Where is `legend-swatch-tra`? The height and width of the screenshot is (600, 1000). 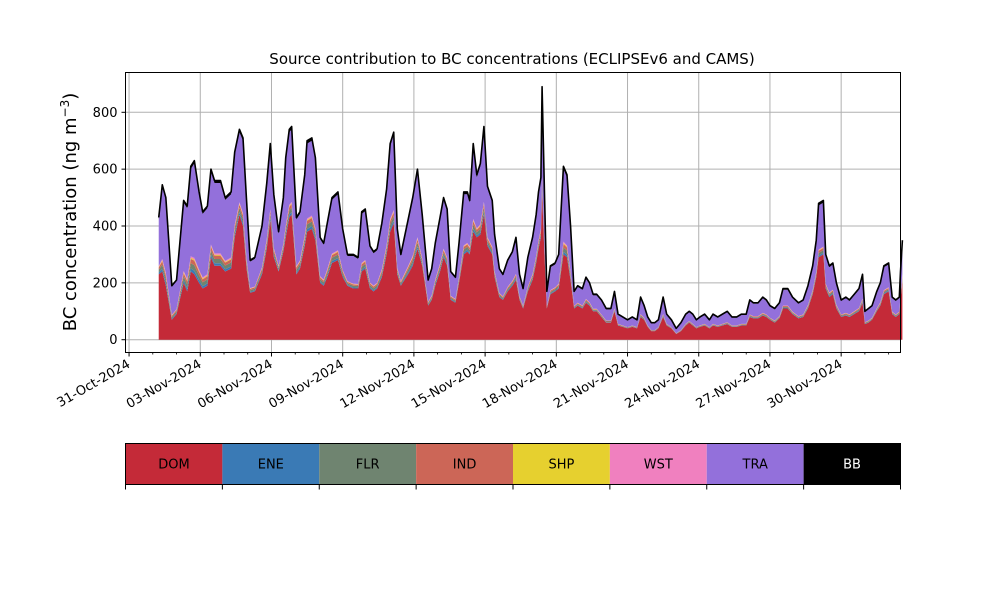
legend-swatch-tra is located at coordinates (755, 464).